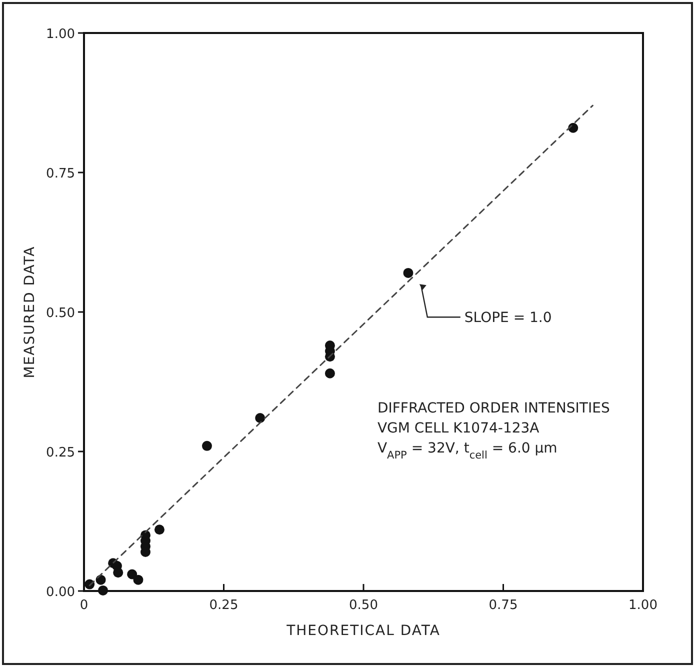 The height and width of the screenshot is (667, 695). I want to click on annotation: DIFFRACTED ORDER INTENSITIES, so click(493, 408).